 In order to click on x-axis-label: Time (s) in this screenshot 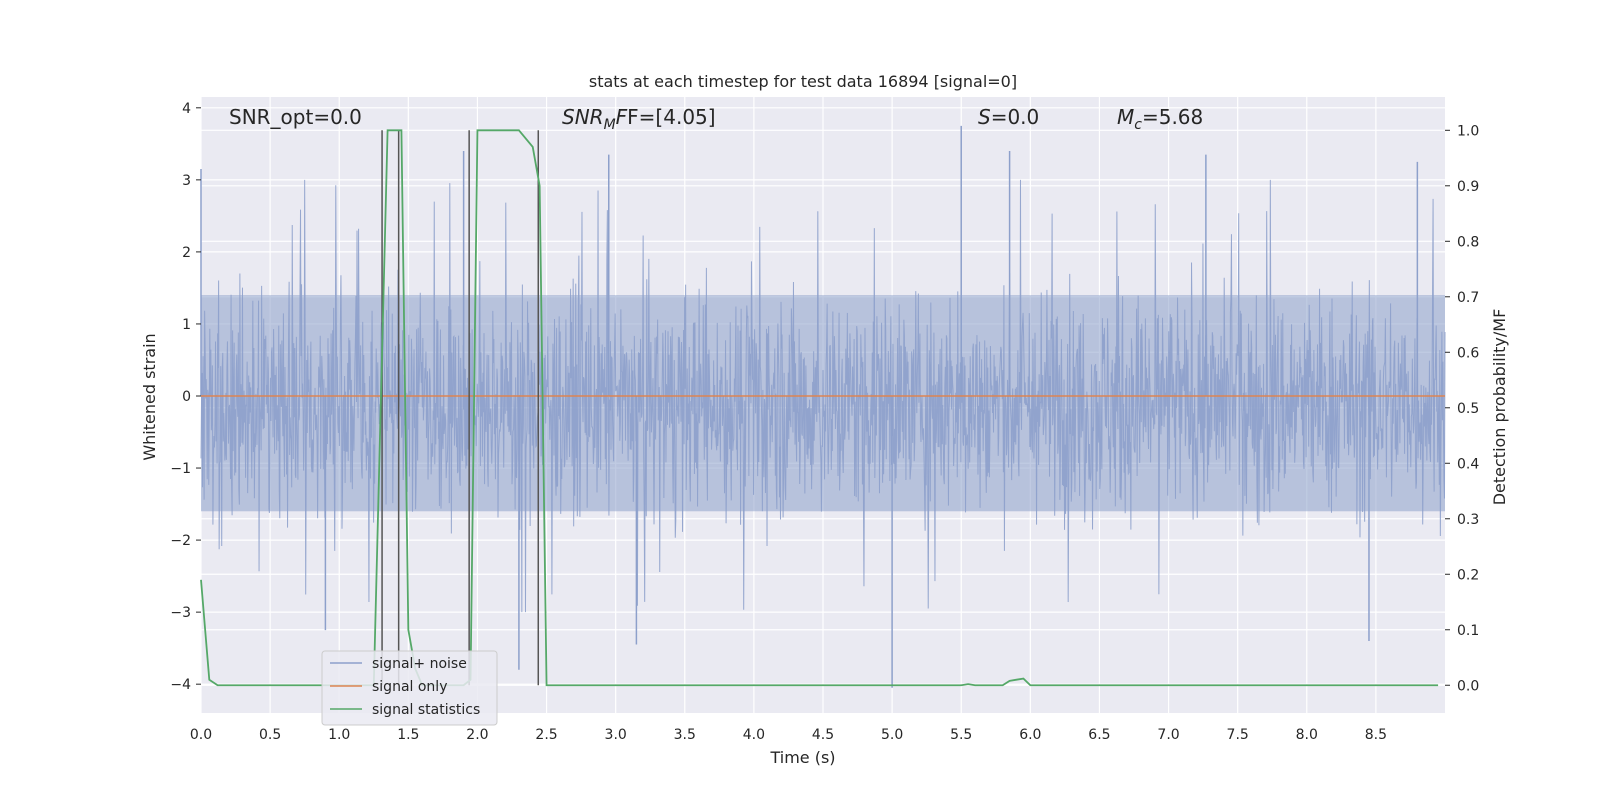, I will do `click(802, 757)`.